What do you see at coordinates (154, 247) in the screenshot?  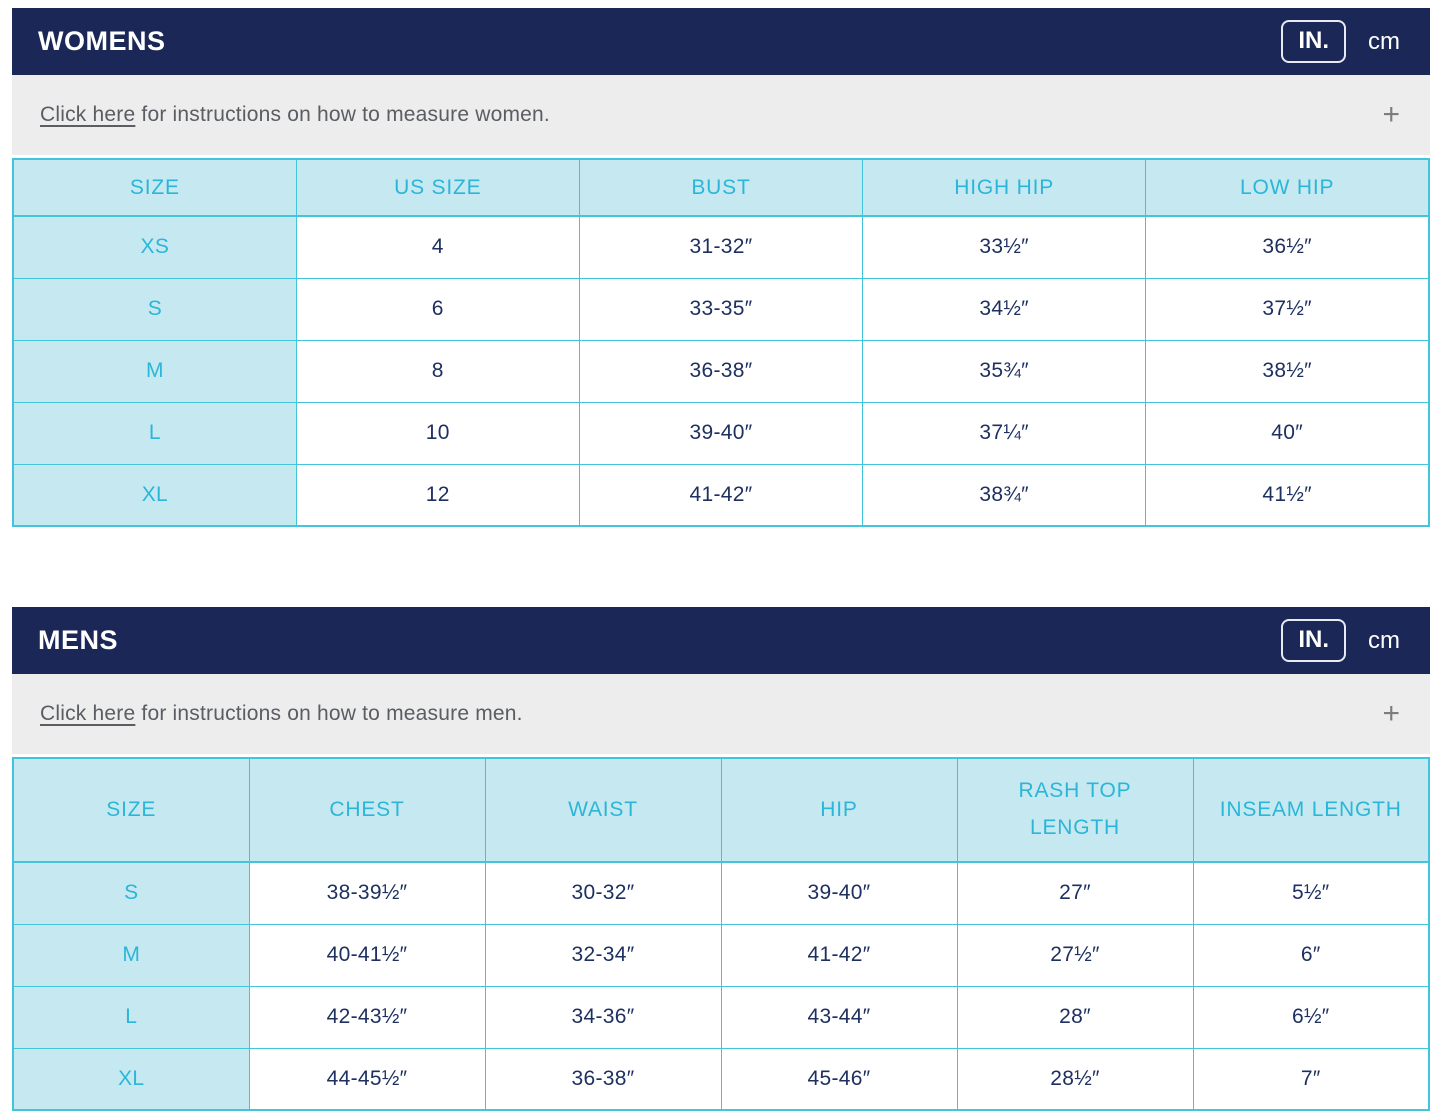 I see `size-cell: XS` at bounding box center [154, 247].